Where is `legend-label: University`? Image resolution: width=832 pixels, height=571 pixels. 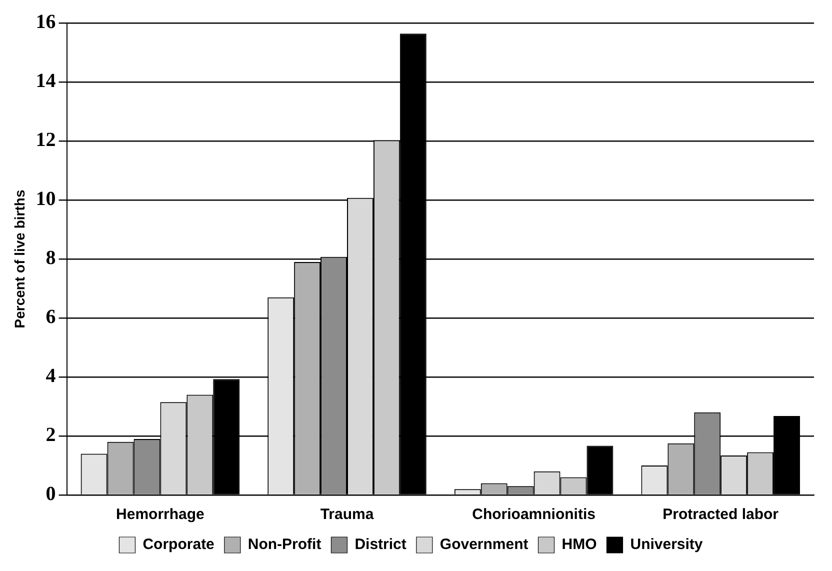 legend-label: University is located at coordinates (667, 545).